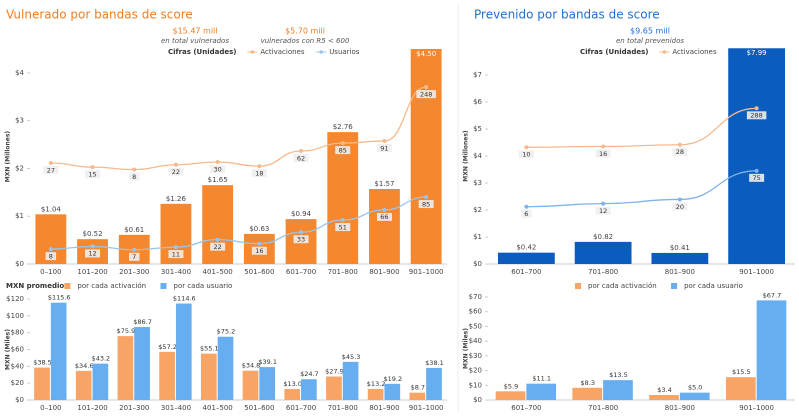 This screenshot has width=799, height=416. I want to click on x-tick-label: 801–900, so click(384, 408).